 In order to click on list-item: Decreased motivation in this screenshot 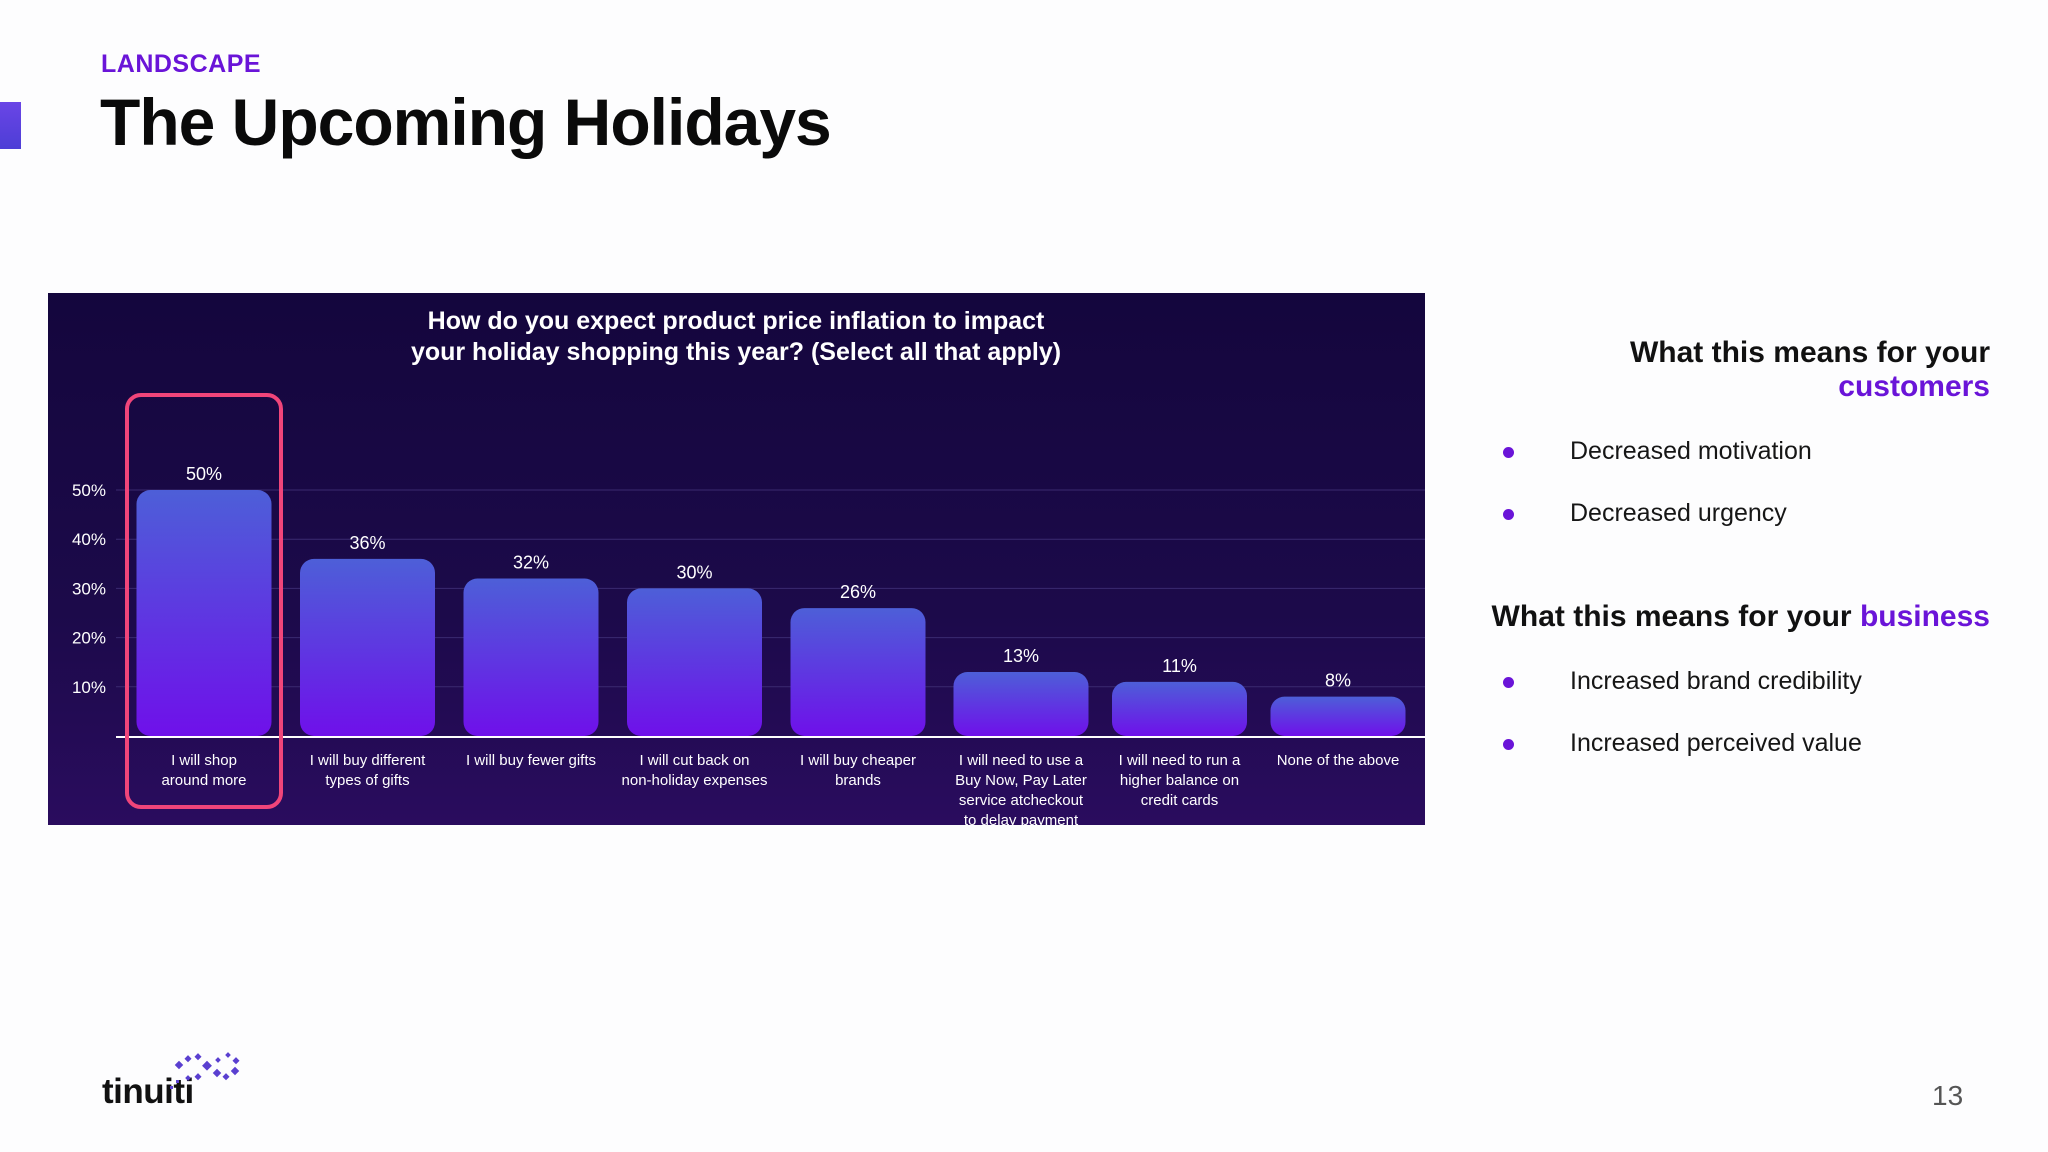, I will do `click(1750, 467)`.